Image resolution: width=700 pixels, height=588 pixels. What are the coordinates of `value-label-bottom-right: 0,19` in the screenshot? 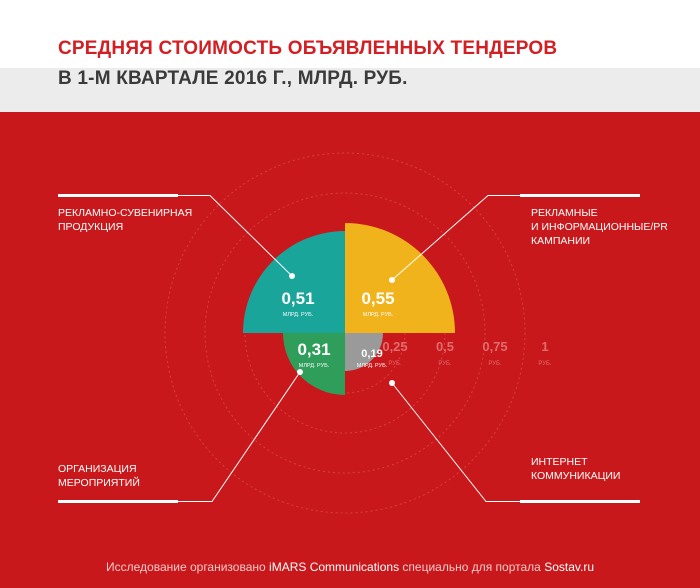 It's located at (371, 354).